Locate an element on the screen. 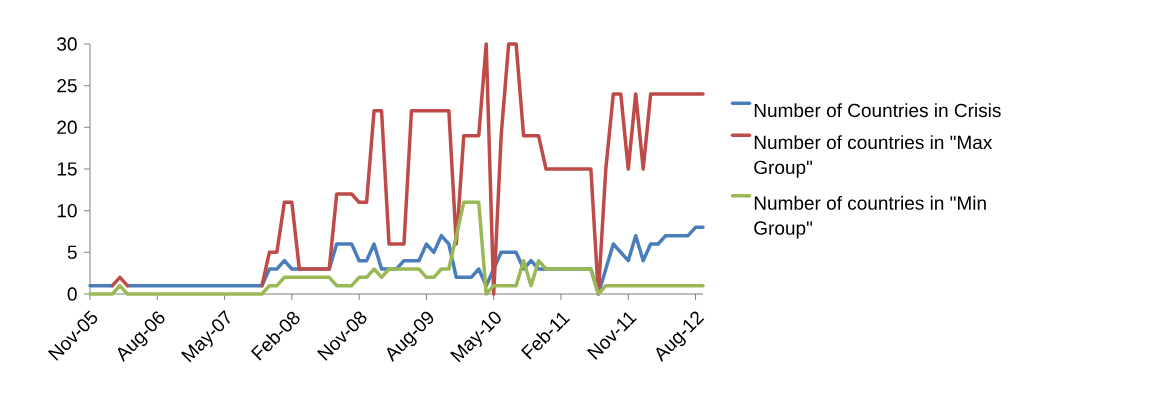  y-tick-label: 25 is located at coordinates (67, 85).